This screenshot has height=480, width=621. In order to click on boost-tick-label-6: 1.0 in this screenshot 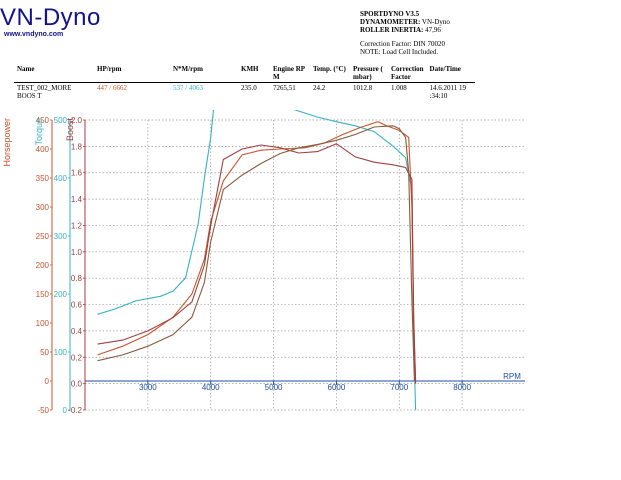, I will do `click(77, 252)`.